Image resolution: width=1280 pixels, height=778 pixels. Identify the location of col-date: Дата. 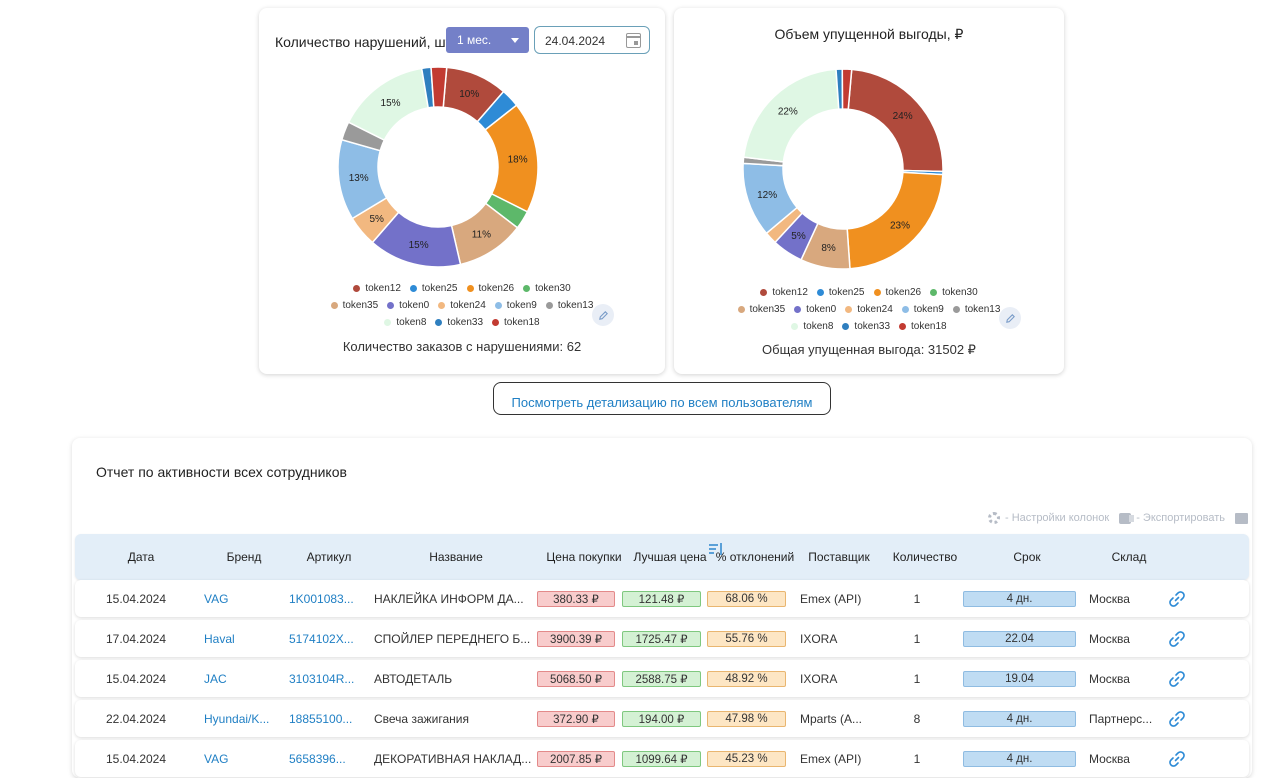
(141, 556).